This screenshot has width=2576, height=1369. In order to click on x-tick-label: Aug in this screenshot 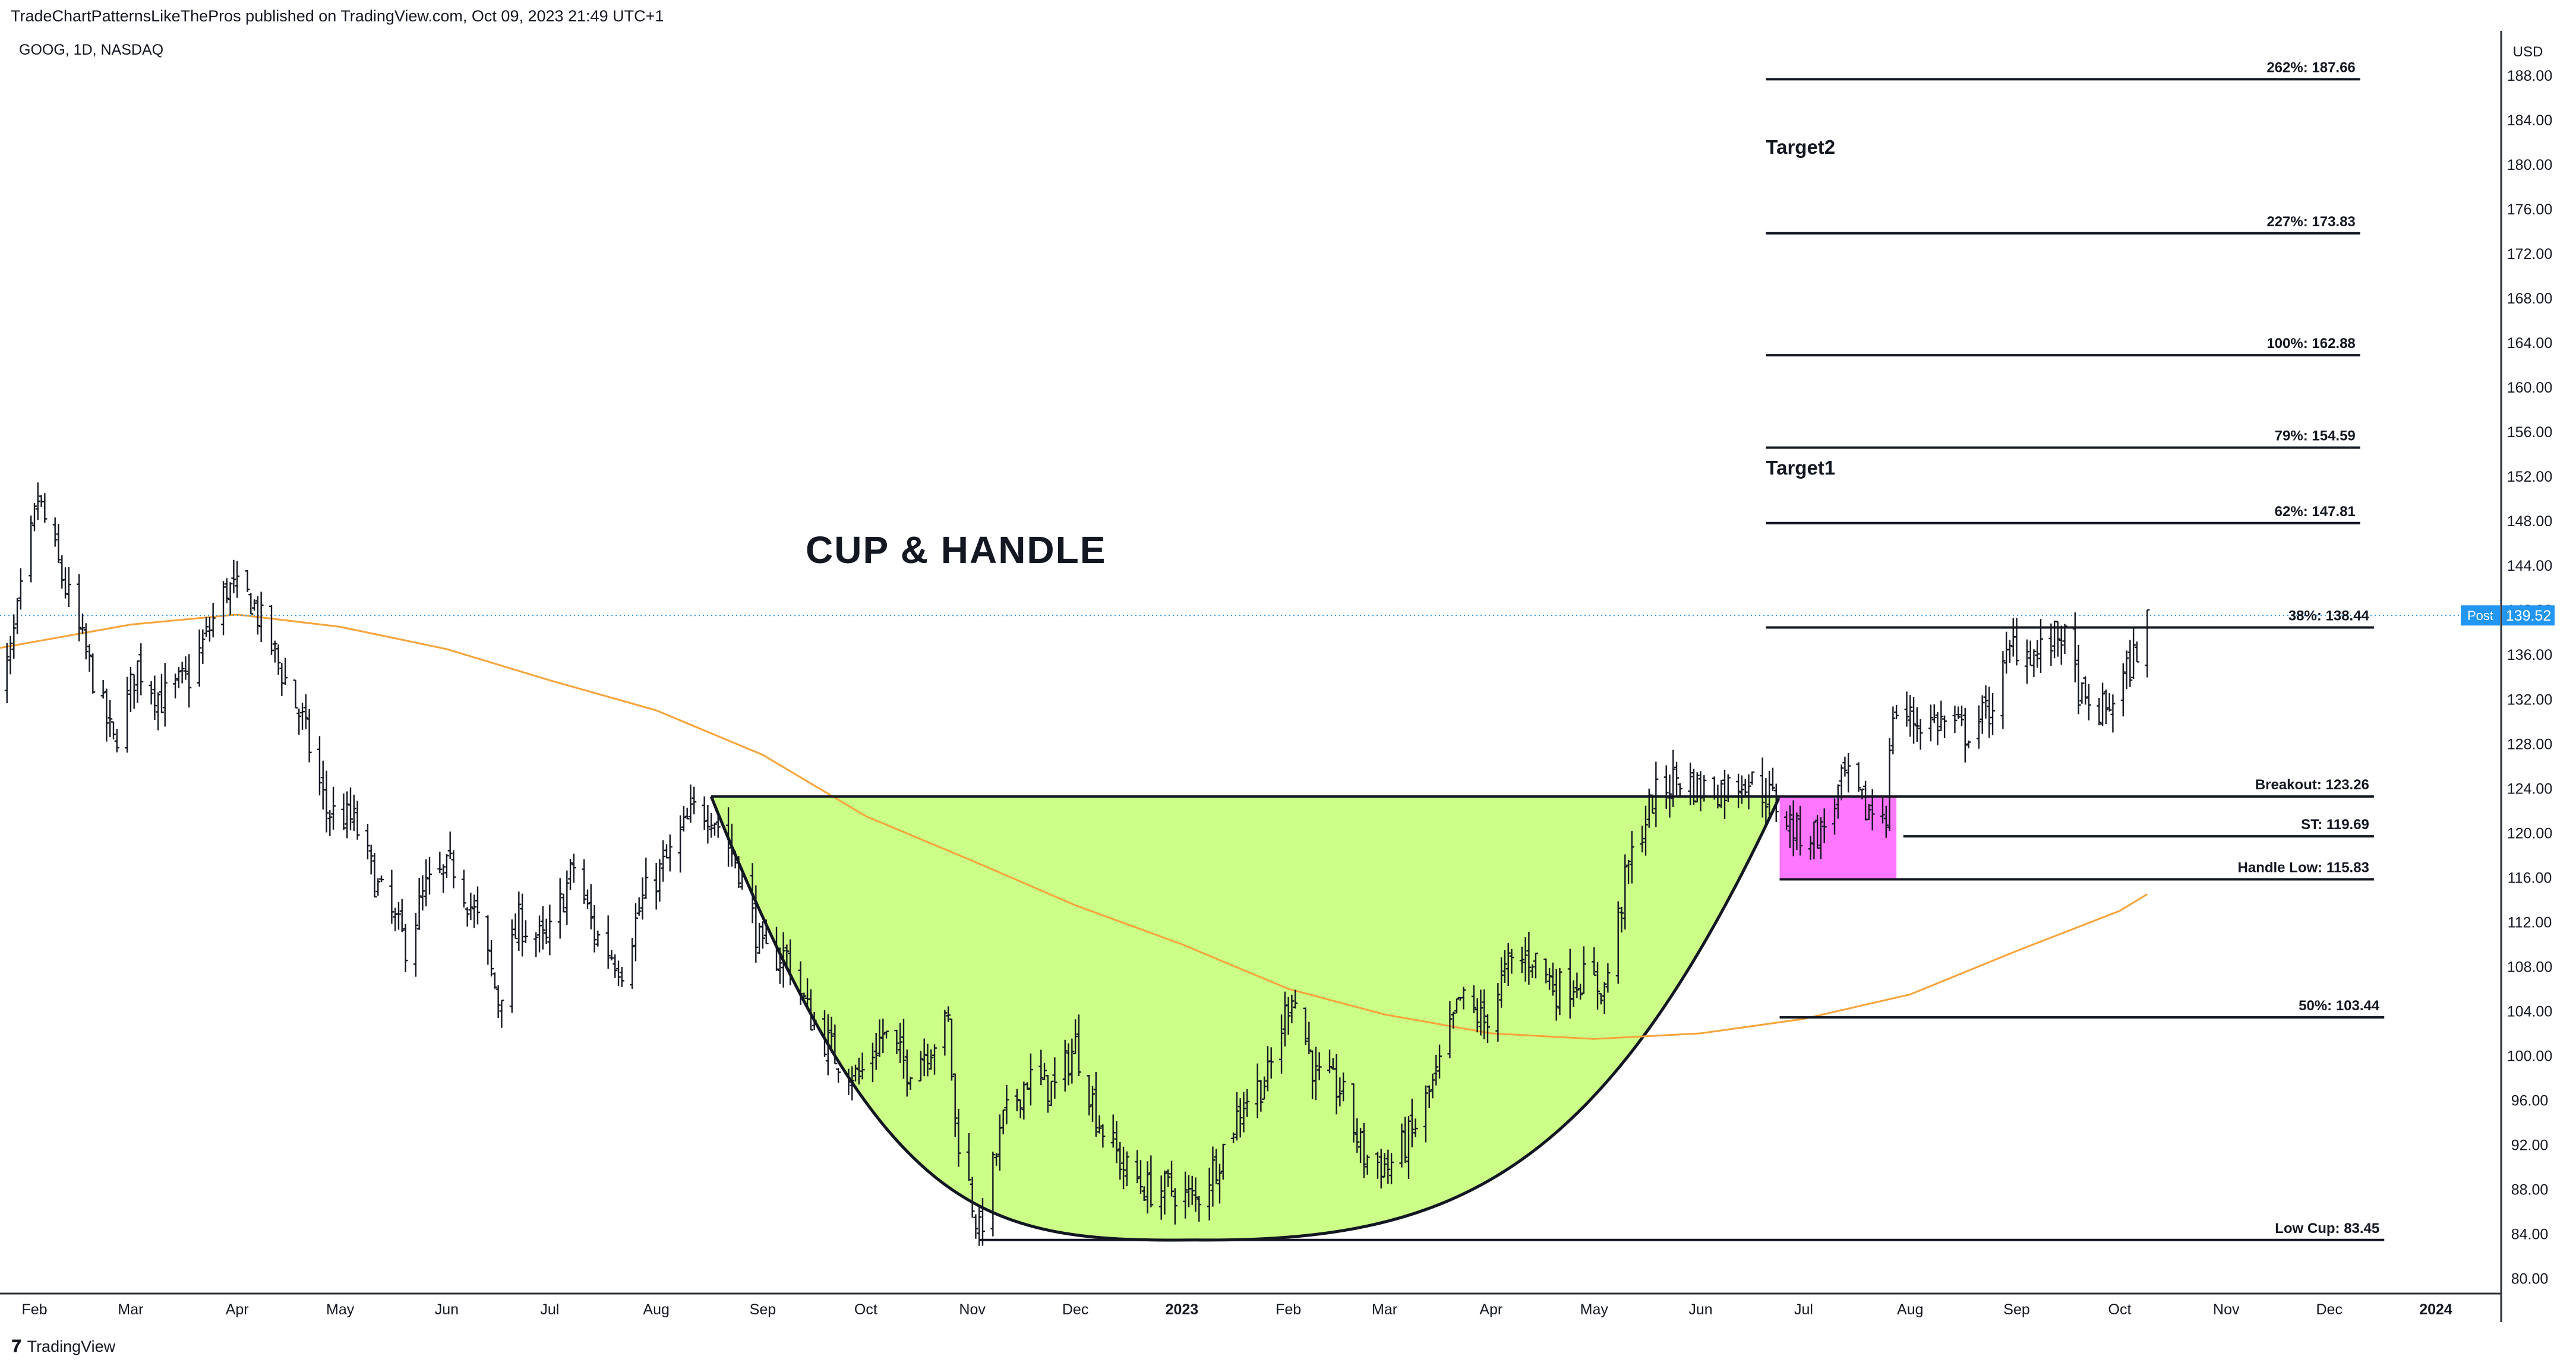, I will do `click(1910, 1309)`.